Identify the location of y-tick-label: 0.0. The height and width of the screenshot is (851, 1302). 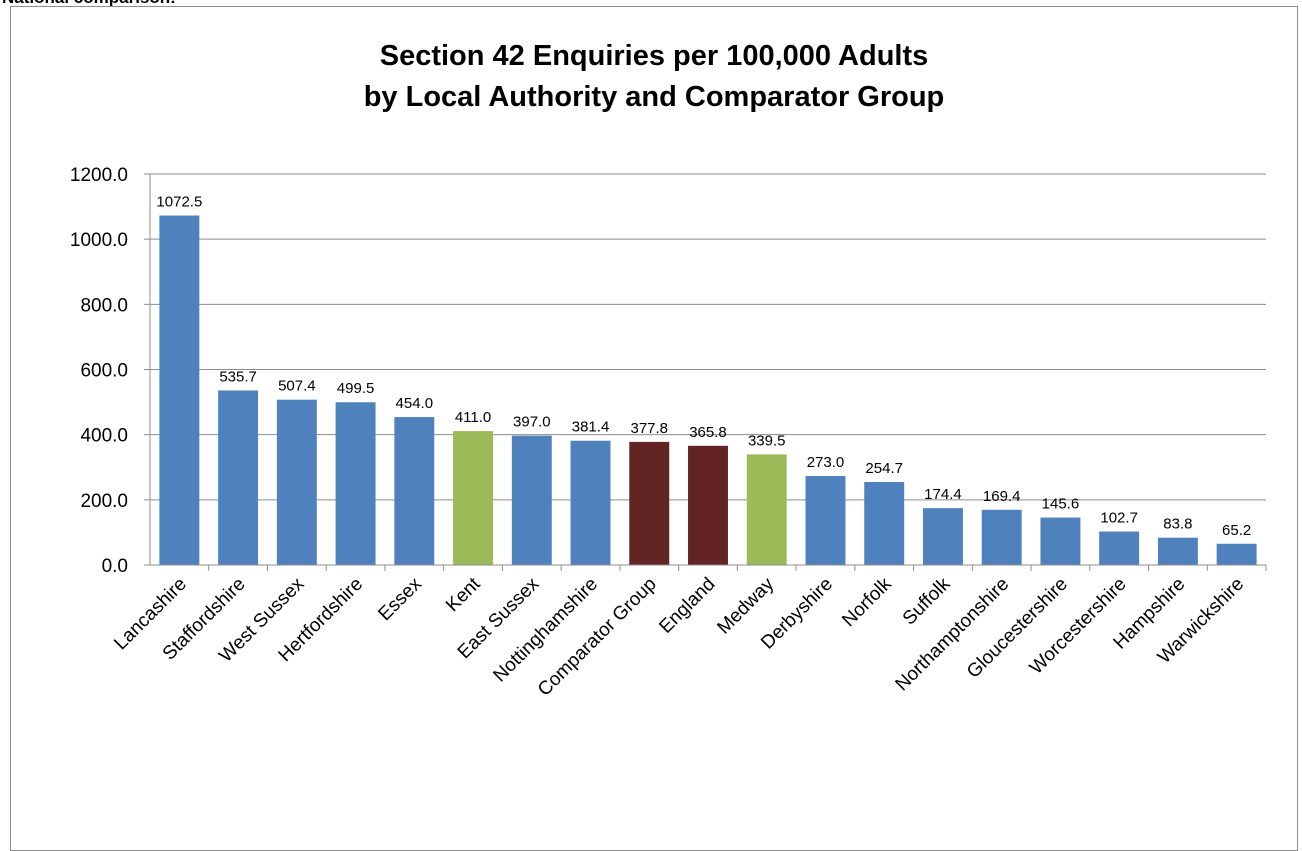
(115, 566).